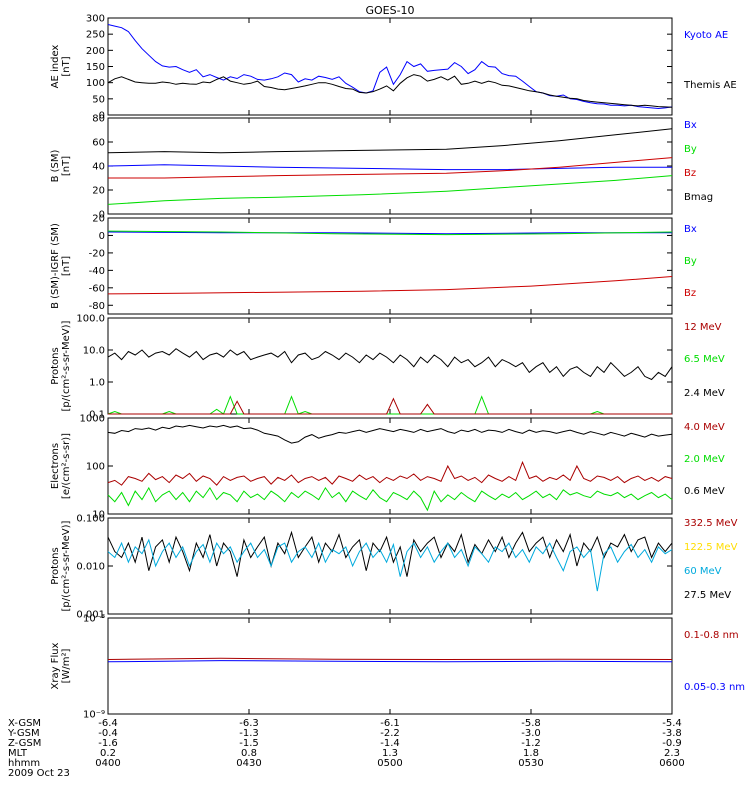  What do you see at coordinates (94, 619) in the screenshot?
I see `y-tick-label: 10⁻⁸` at bounding box center [94, 619].